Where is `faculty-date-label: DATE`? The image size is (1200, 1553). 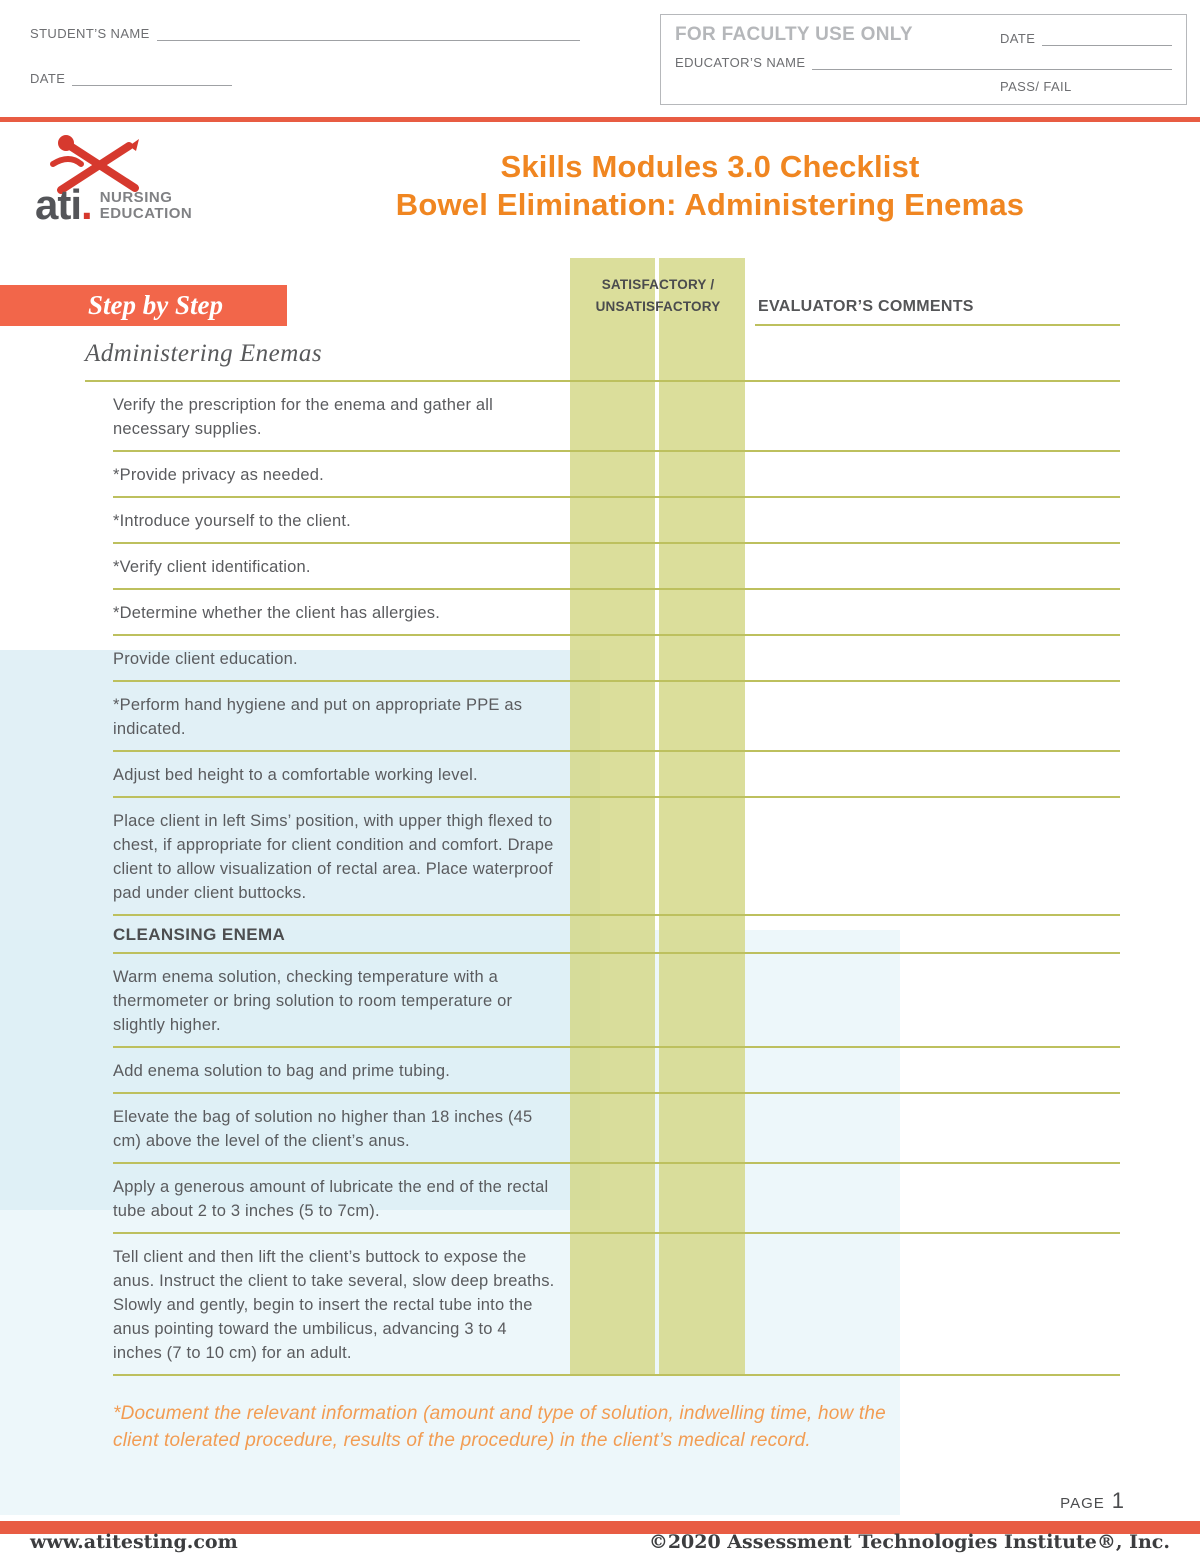
faculty-date-label: DATE is located at coordinates (1018, 38).